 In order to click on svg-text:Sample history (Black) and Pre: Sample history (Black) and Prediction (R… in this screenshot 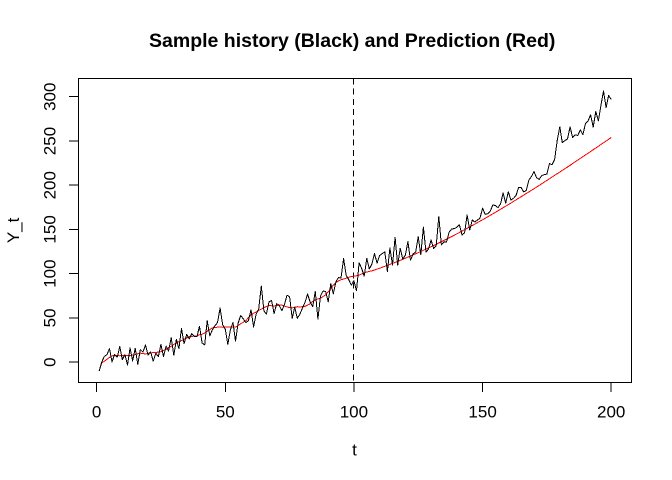, I will do `click(352, 41)`.